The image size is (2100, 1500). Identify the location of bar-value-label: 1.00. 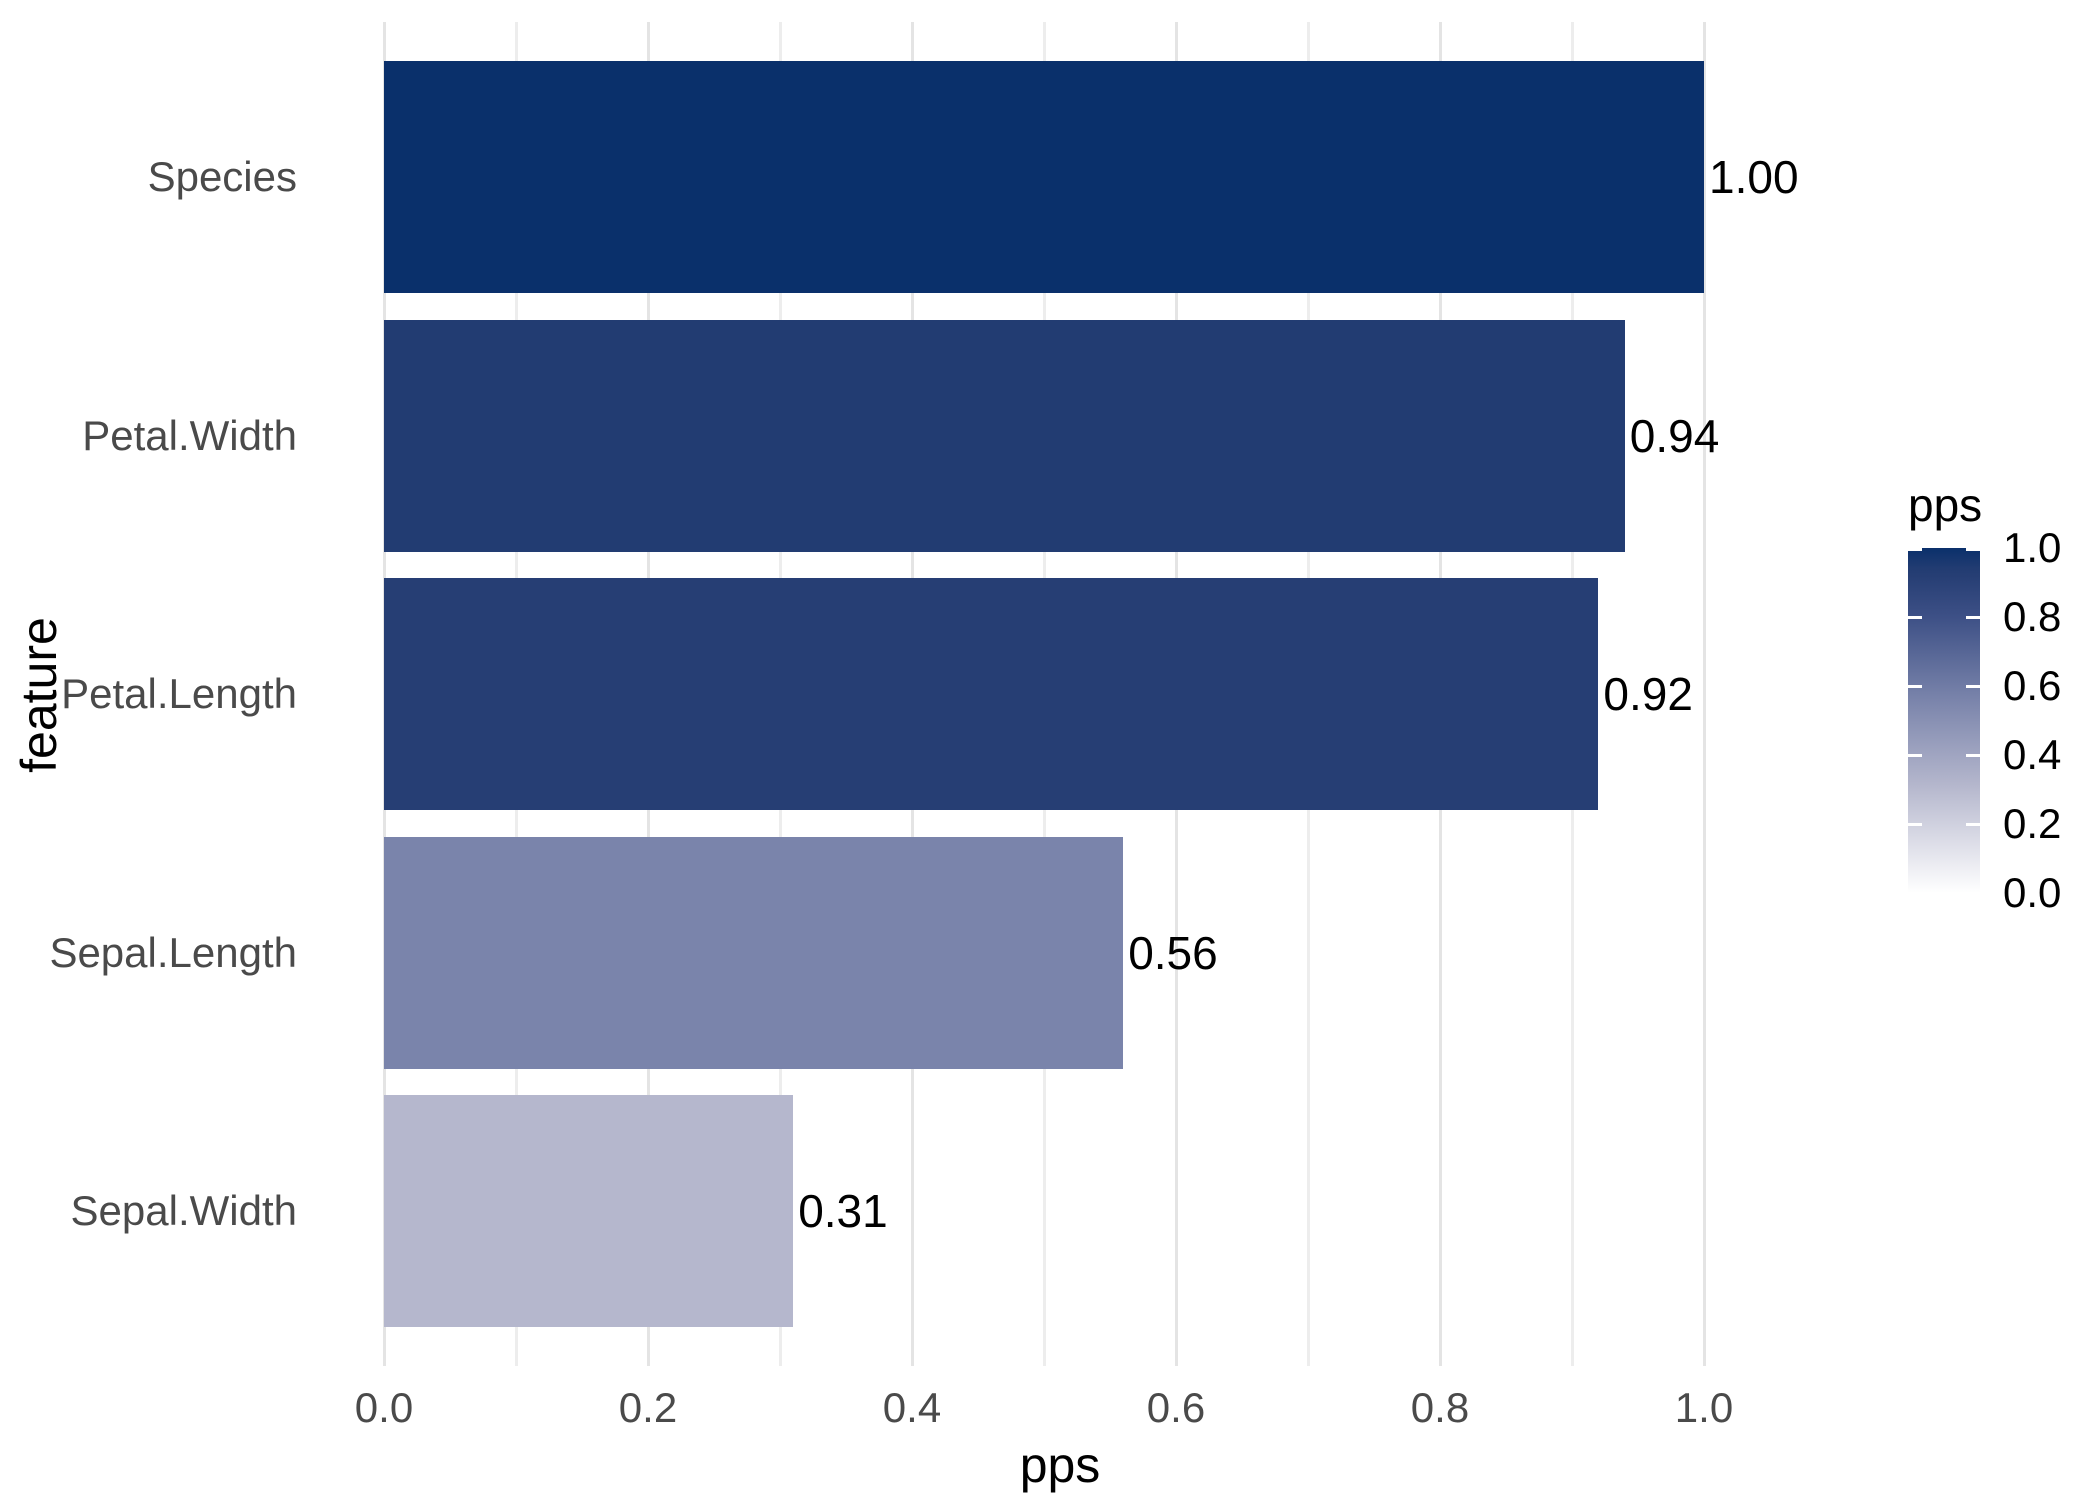
(1754, 177).